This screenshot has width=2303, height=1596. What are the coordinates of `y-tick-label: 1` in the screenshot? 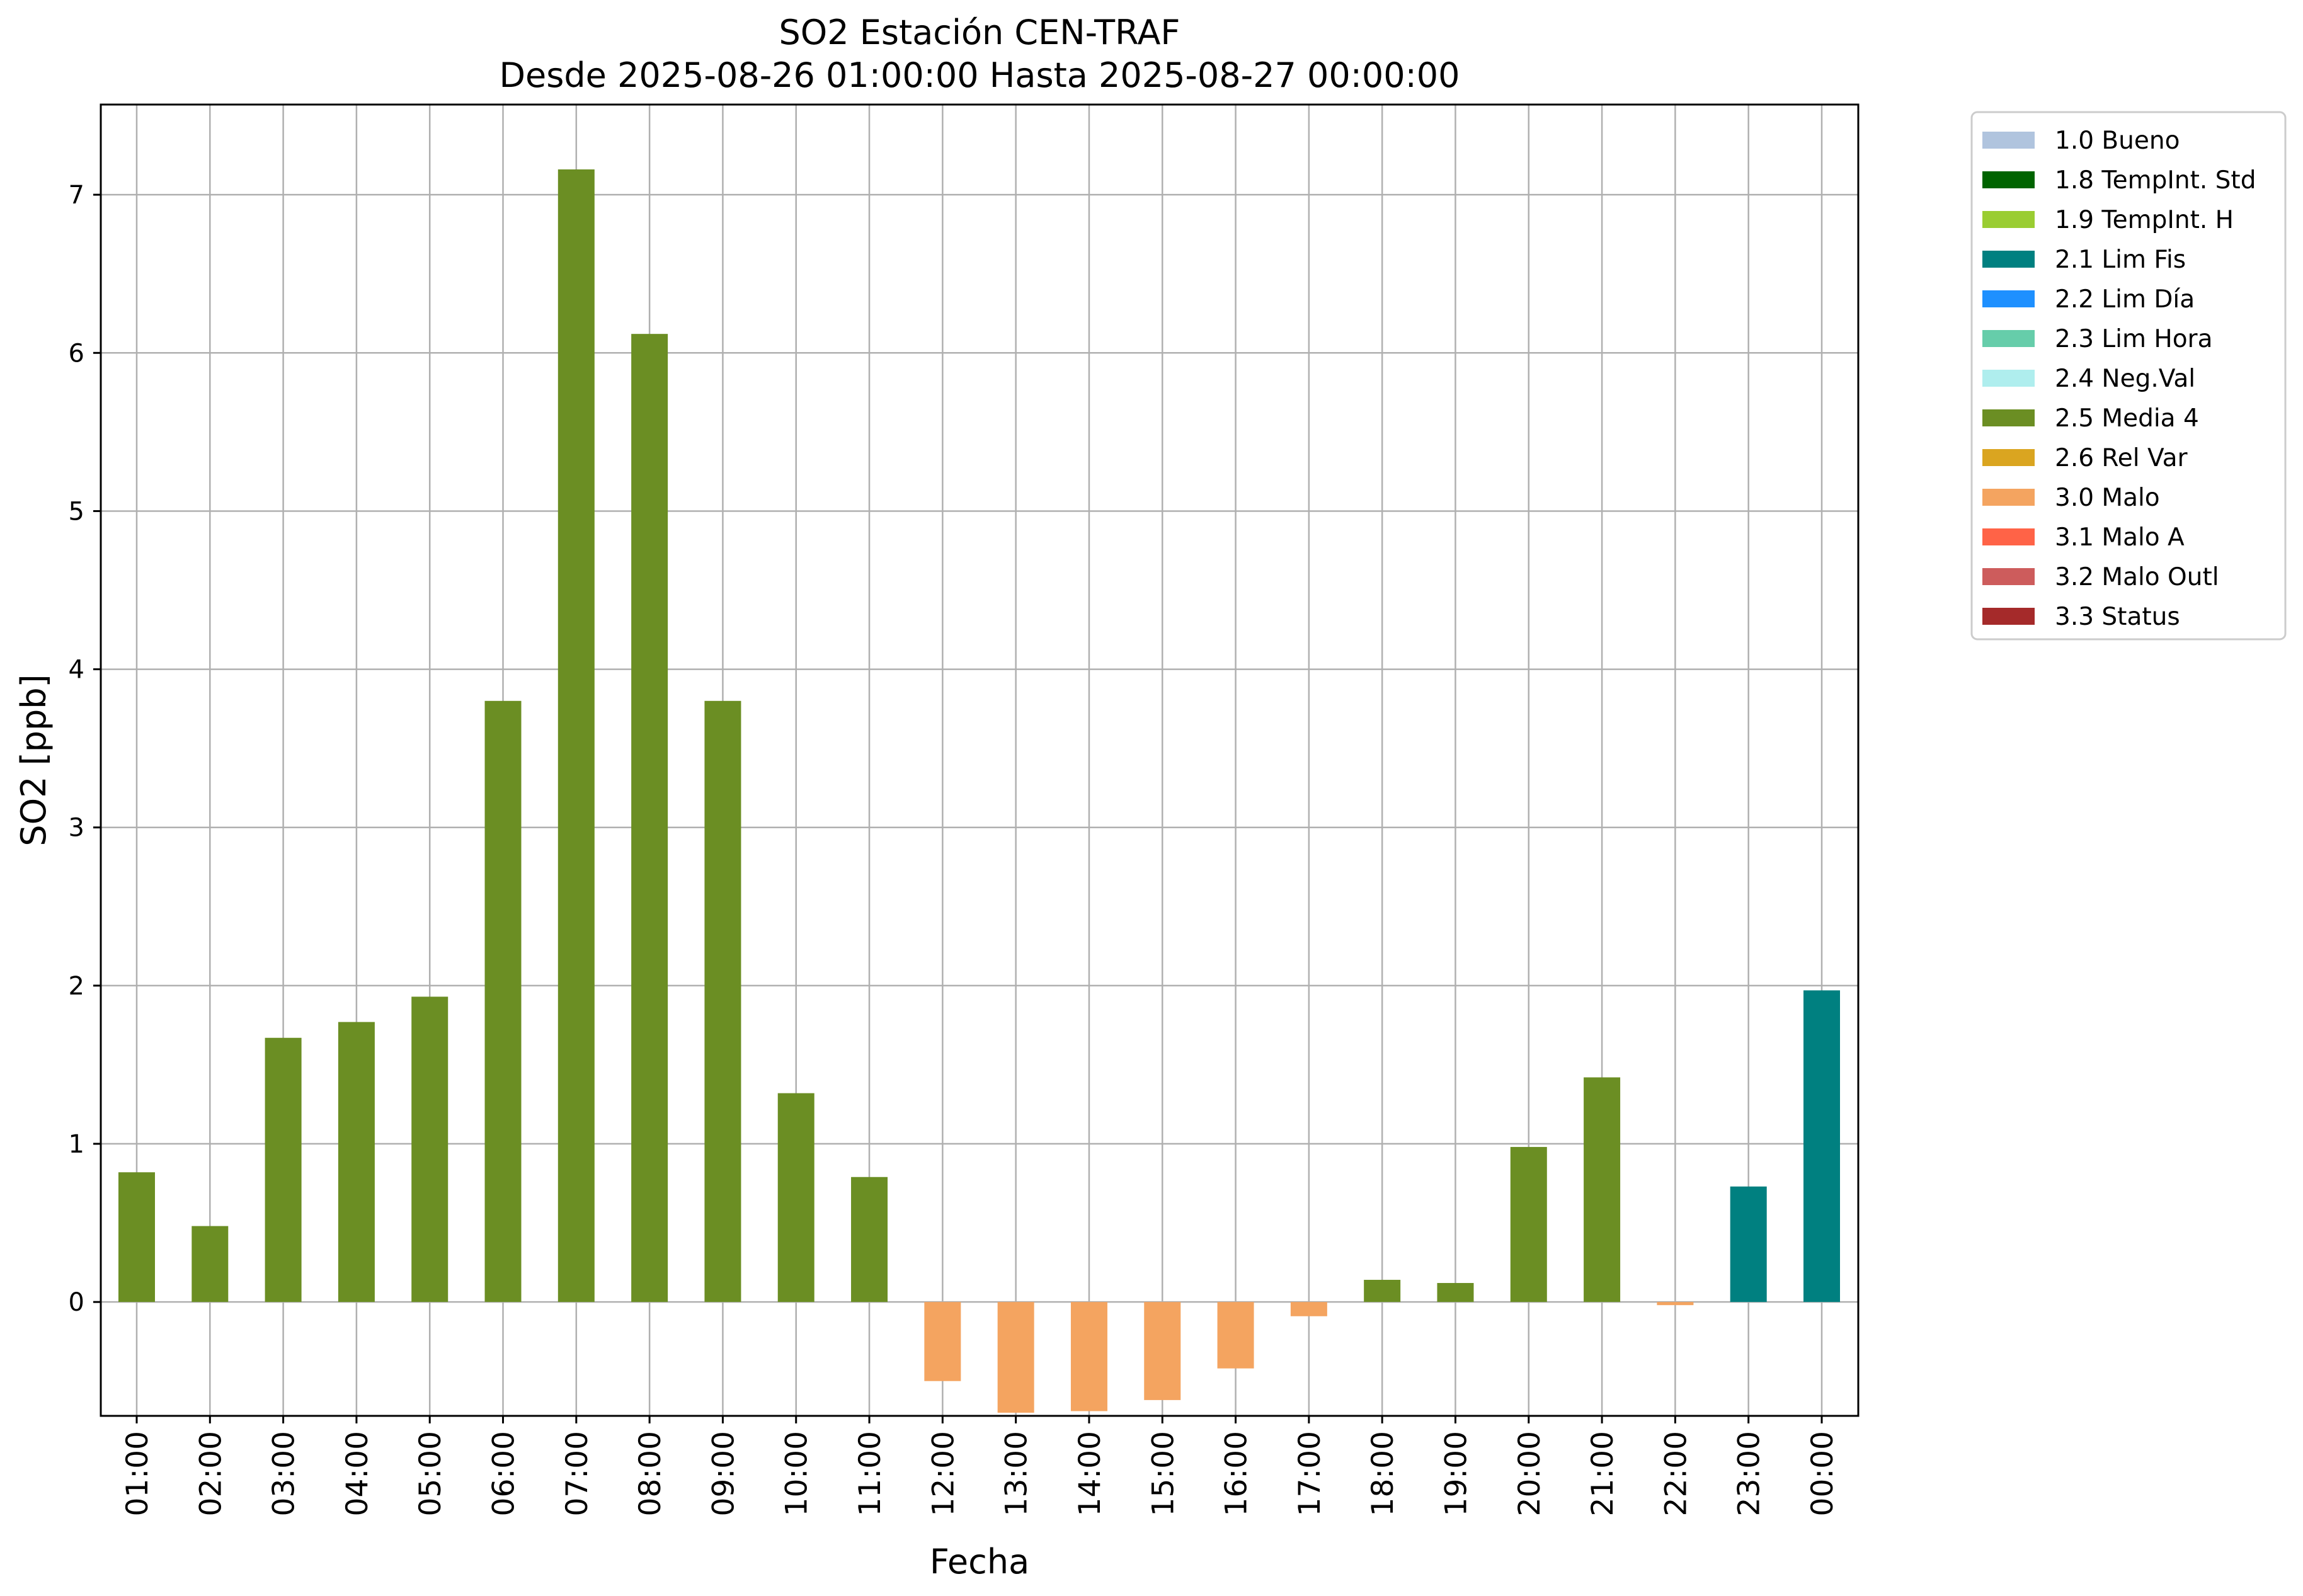 It's located at (77, 1144).